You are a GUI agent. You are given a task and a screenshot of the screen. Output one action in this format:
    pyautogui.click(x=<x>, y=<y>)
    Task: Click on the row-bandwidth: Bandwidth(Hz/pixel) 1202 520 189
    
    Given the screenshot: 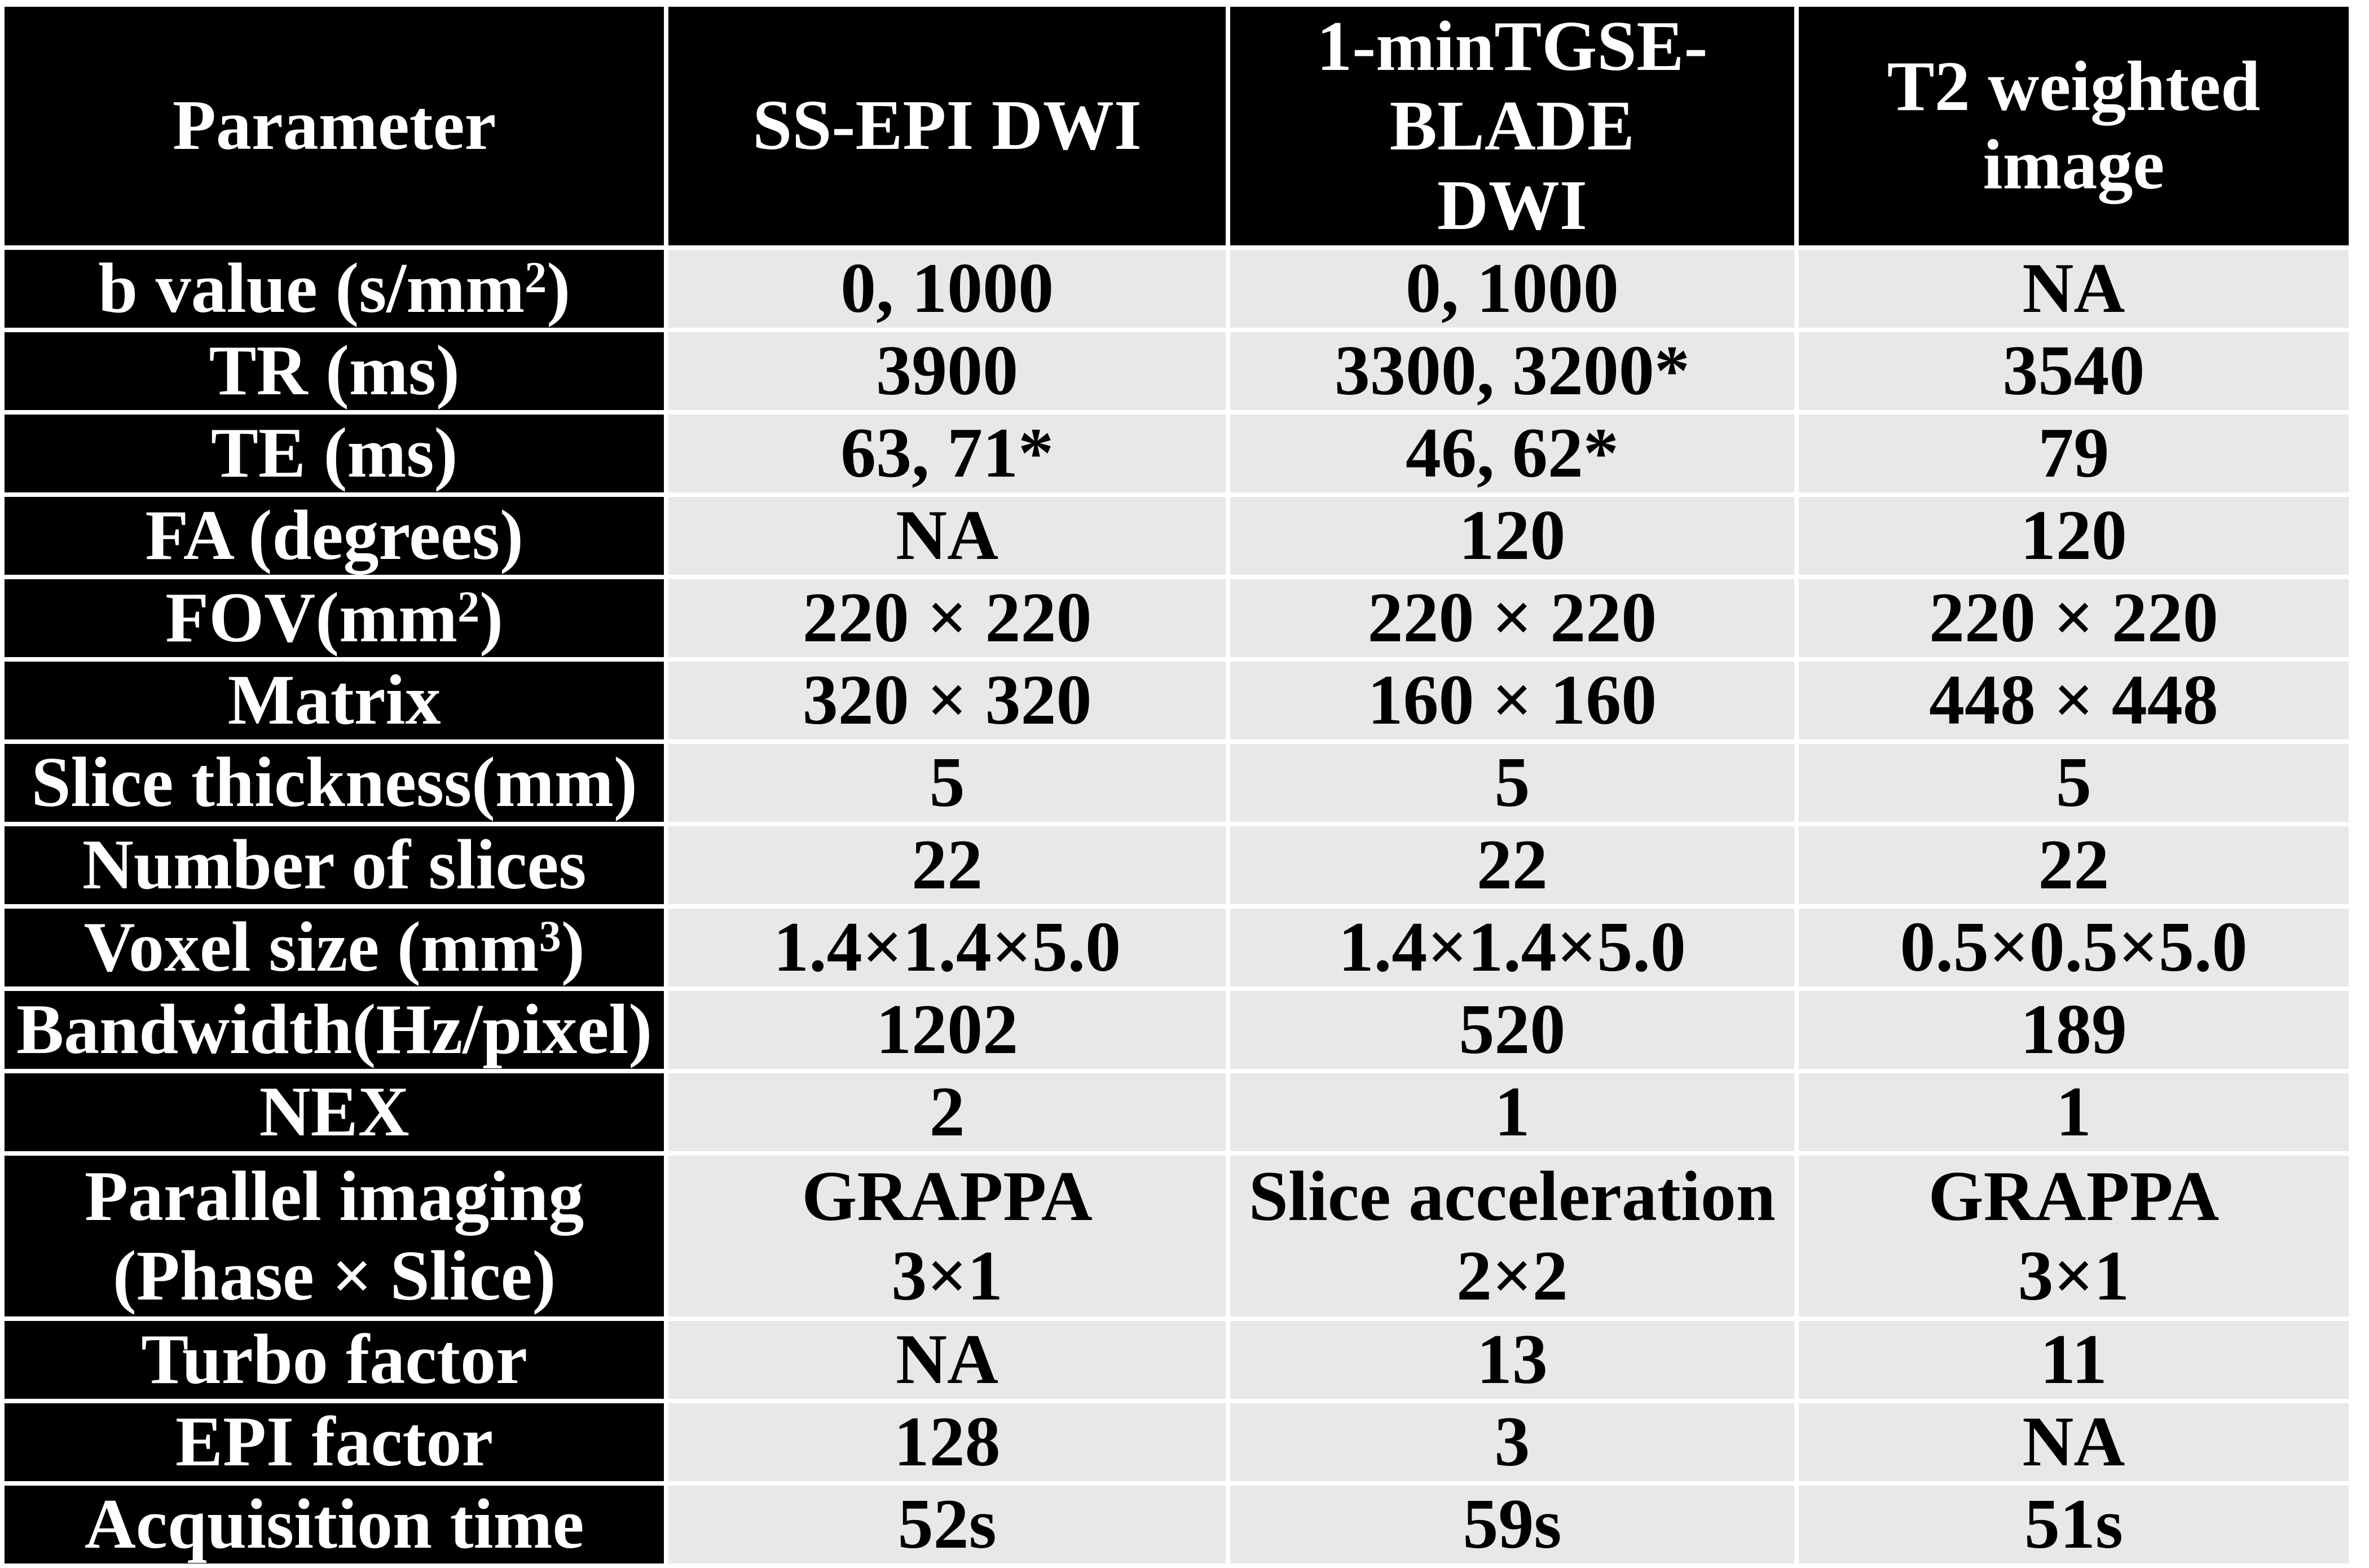 What is the action you would take?
    pyautogui.click(x=1177, y=1030)
    